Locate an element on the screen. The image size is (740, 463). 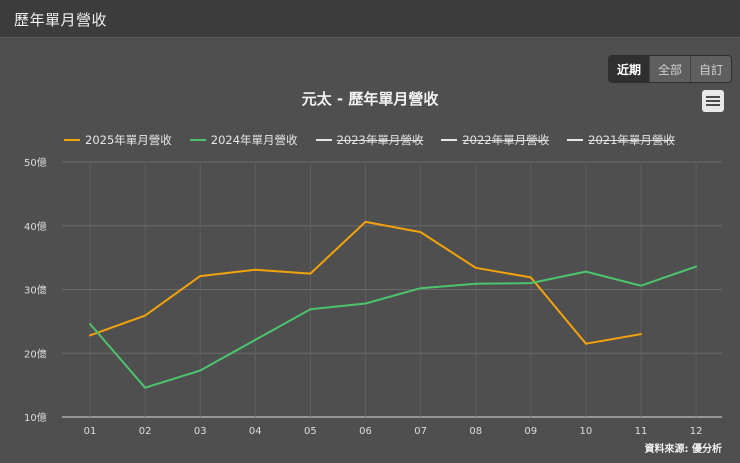
x-tick-label: 09 is located at coordinates (530, 431).